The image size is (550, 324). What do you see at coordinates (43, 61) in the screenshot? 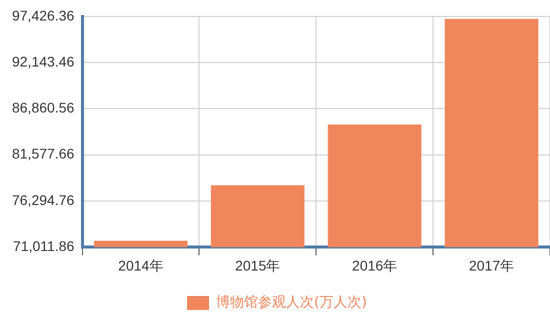
I see `y-tick-label: 92,143.46` at bounding box center [43, 61].